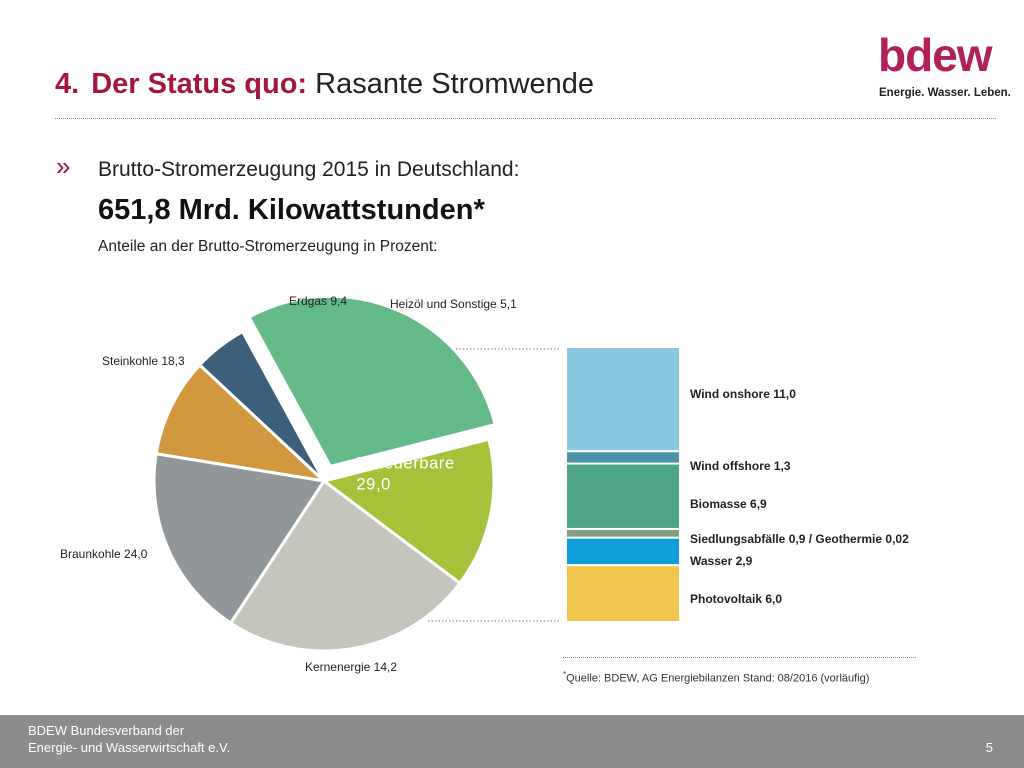 This screenshot has height=768, width=1024. Describe the element at coordinates (743, 394) in the screenshot. I see `bar-label-wind-onshore: Wind onshore 11,0` at that location.